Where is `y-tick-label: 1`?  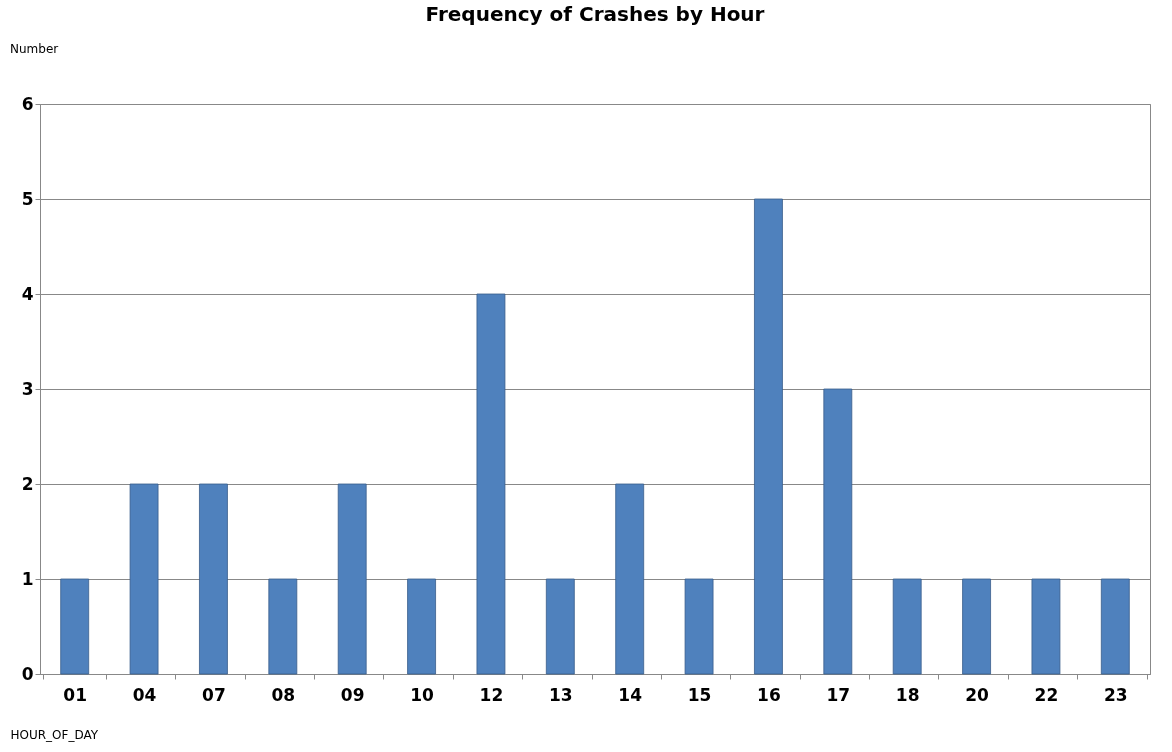
y-tick-label: 1 is located at coordinates (27, 578).